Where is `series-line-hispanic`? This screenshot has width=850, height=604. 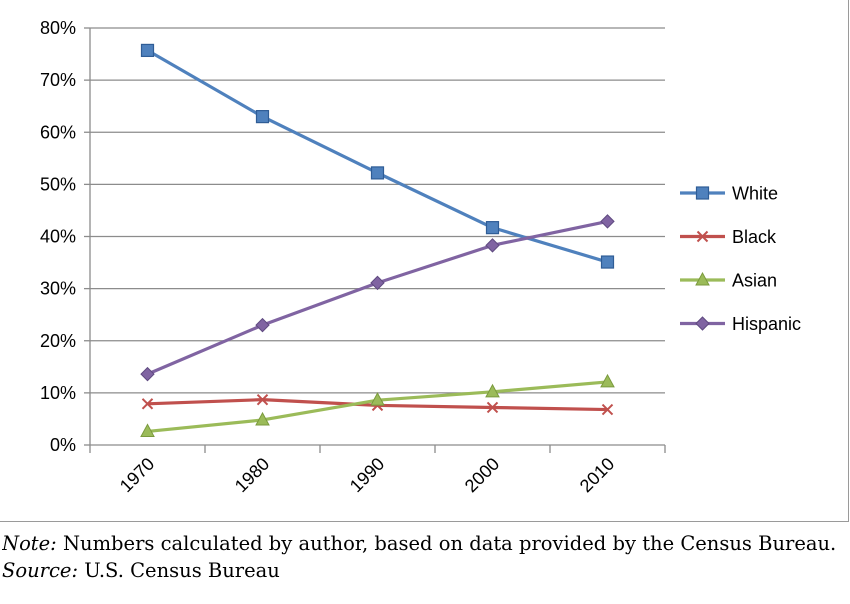 series-line-hispanic is located at coordinates (377, 297).